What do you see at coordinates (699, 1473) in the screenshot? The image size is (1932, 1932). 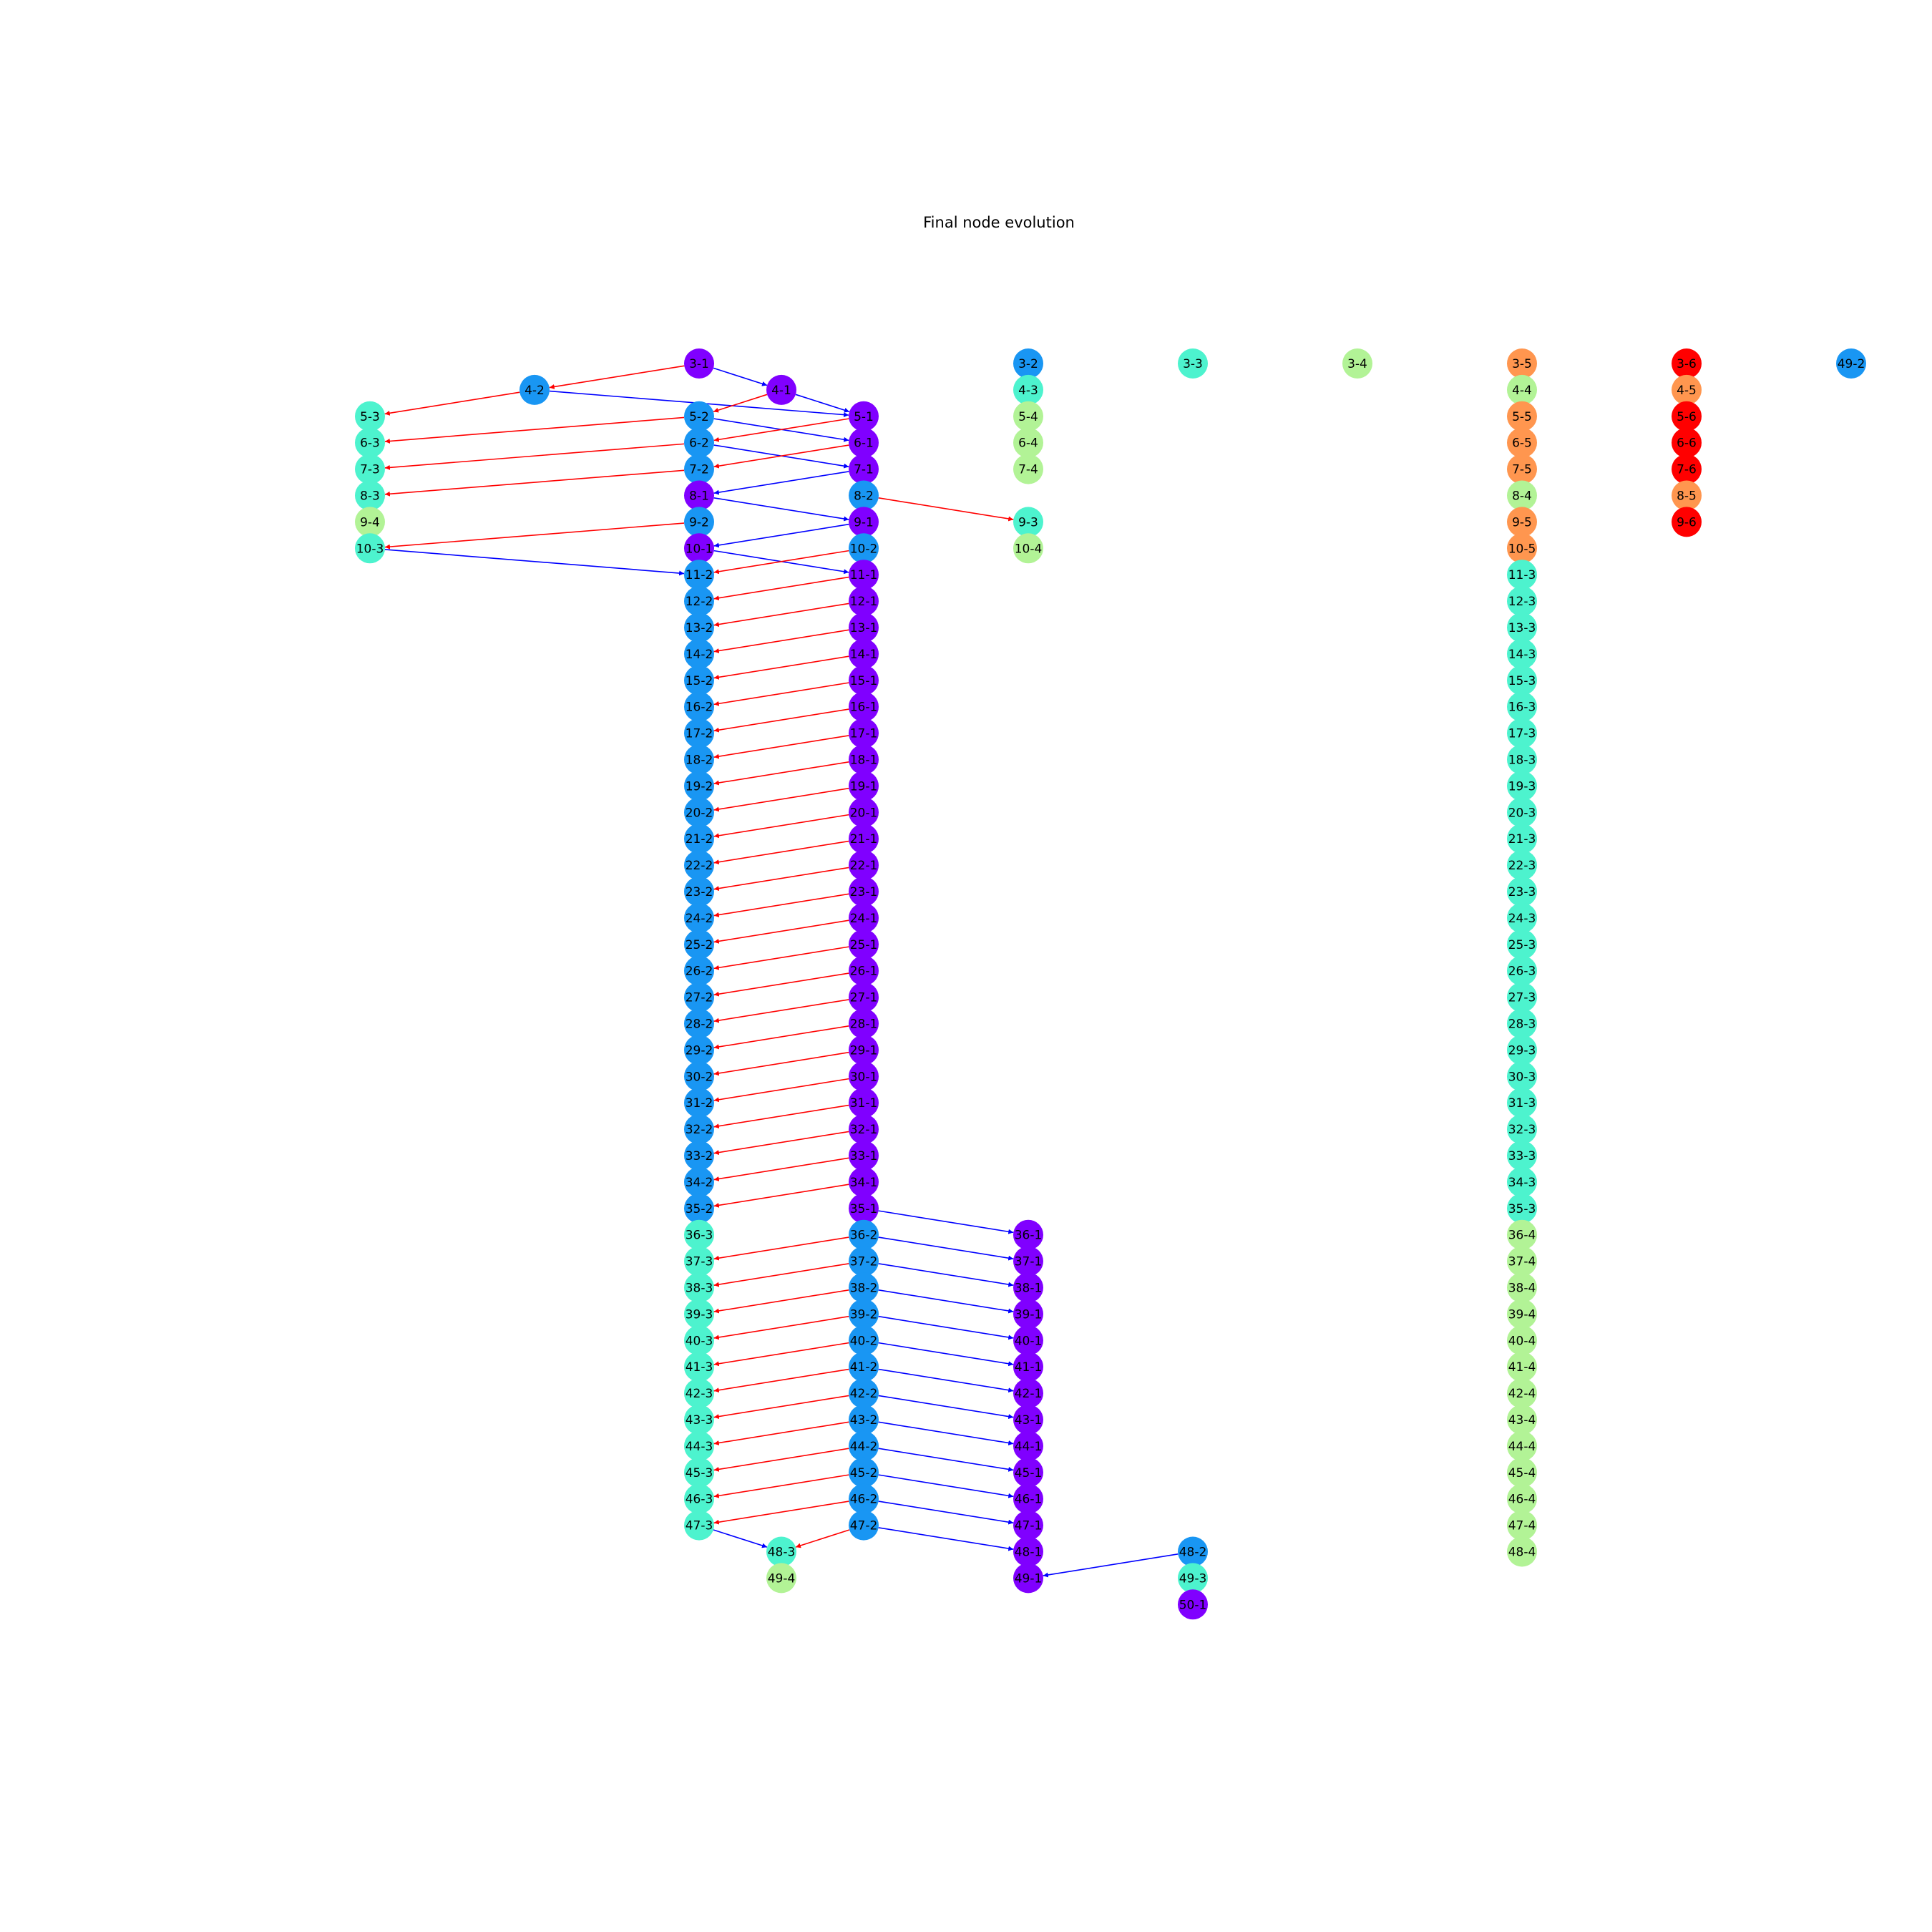 I see `node-label: 45-3` at bounding box center [699, 1473].